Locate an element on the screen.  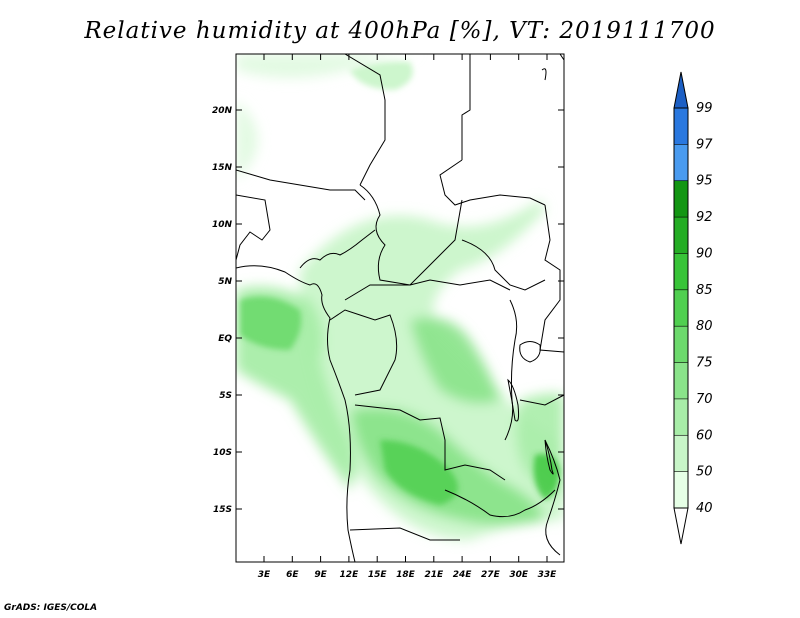
border-libya-egypt is located at coordinates (466, 107).